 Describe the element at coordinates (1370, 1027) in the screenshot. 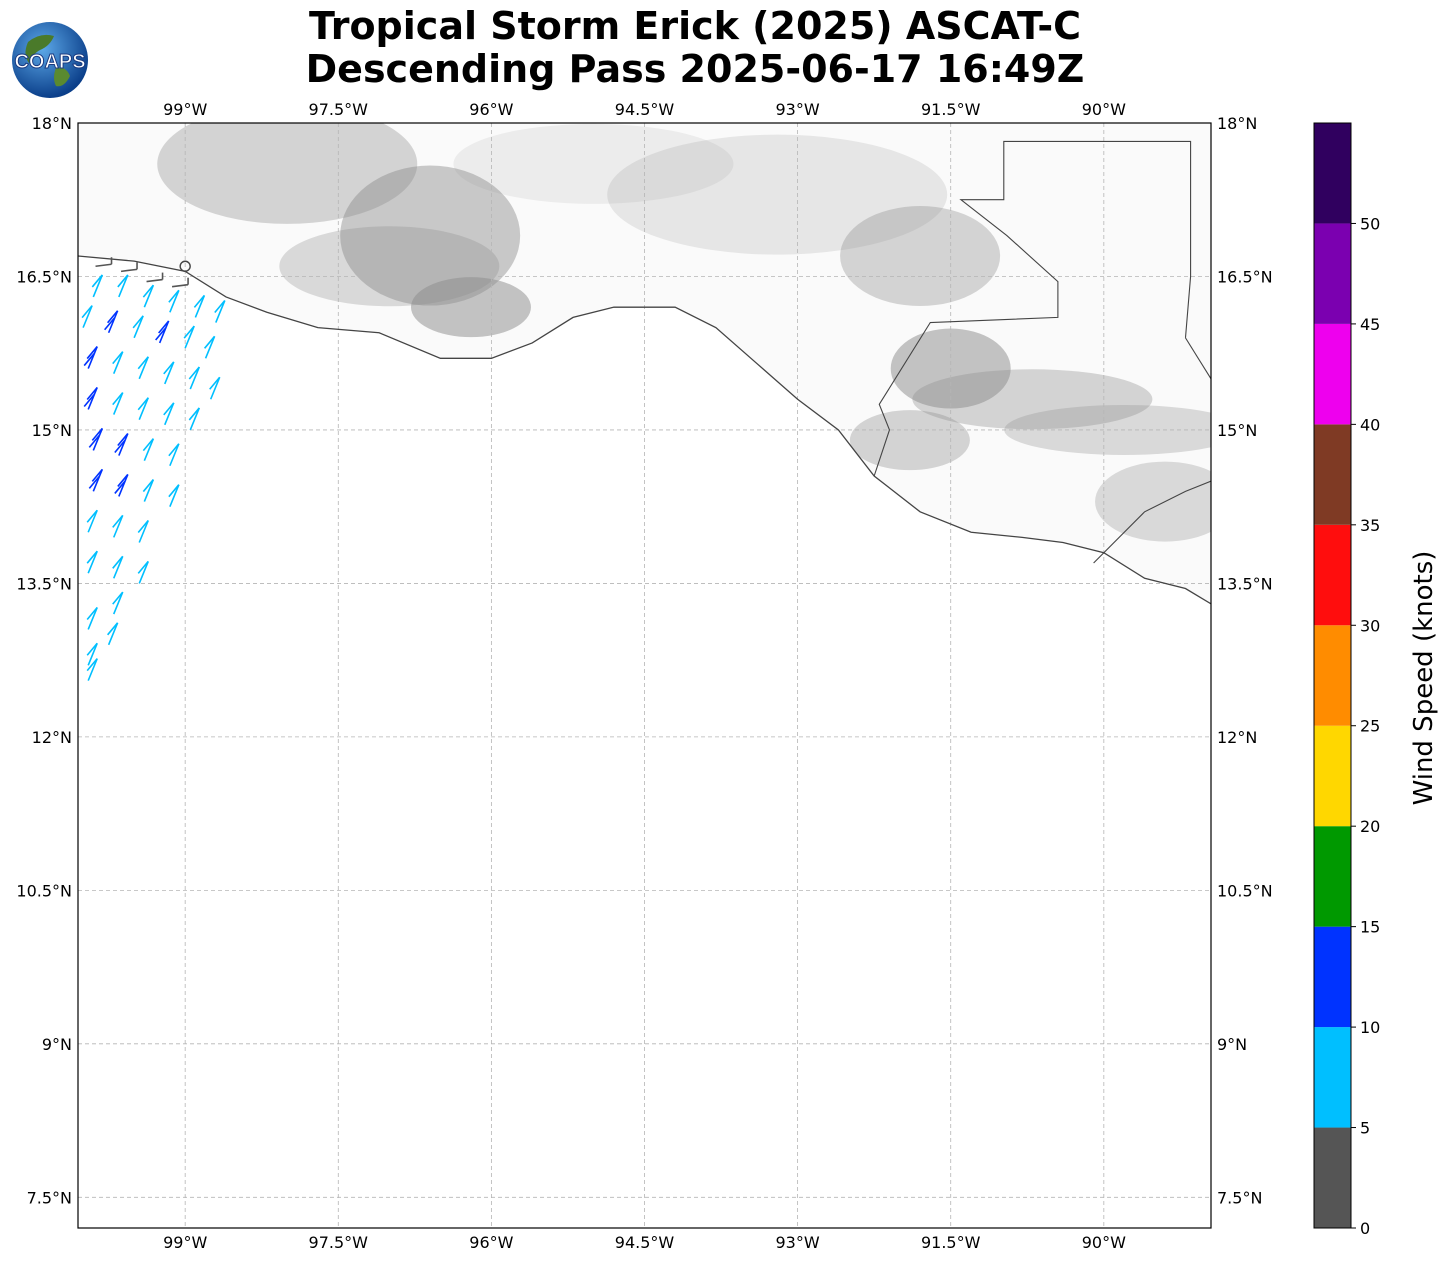

I see `colorbar-tick-label: 10` at that location.